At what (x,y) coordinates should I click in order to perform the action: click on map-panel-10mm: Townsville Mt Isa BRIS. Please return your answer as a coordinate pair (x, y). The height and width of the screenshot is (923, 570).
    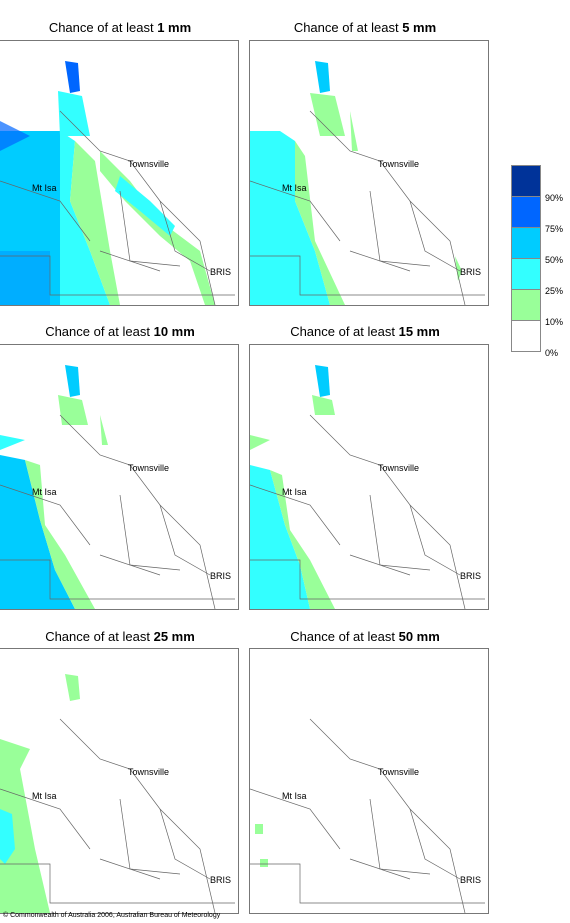
    Looking at the image, I should click on (119, 477).